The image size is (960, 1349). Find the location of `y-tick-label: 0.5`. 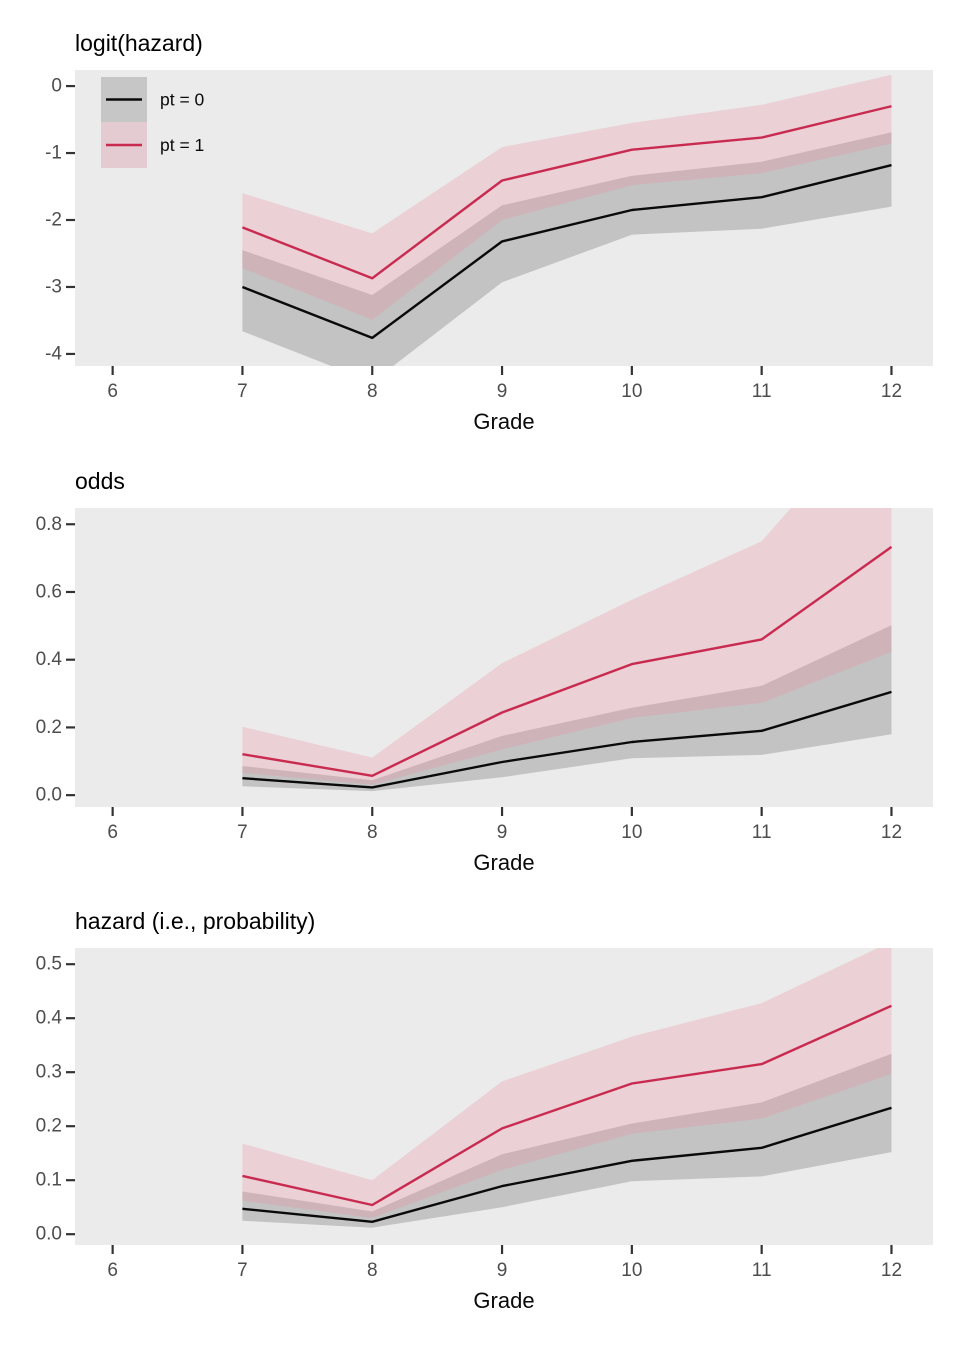

y-tick-label: 0.5 is located at coordinates (49, 964).